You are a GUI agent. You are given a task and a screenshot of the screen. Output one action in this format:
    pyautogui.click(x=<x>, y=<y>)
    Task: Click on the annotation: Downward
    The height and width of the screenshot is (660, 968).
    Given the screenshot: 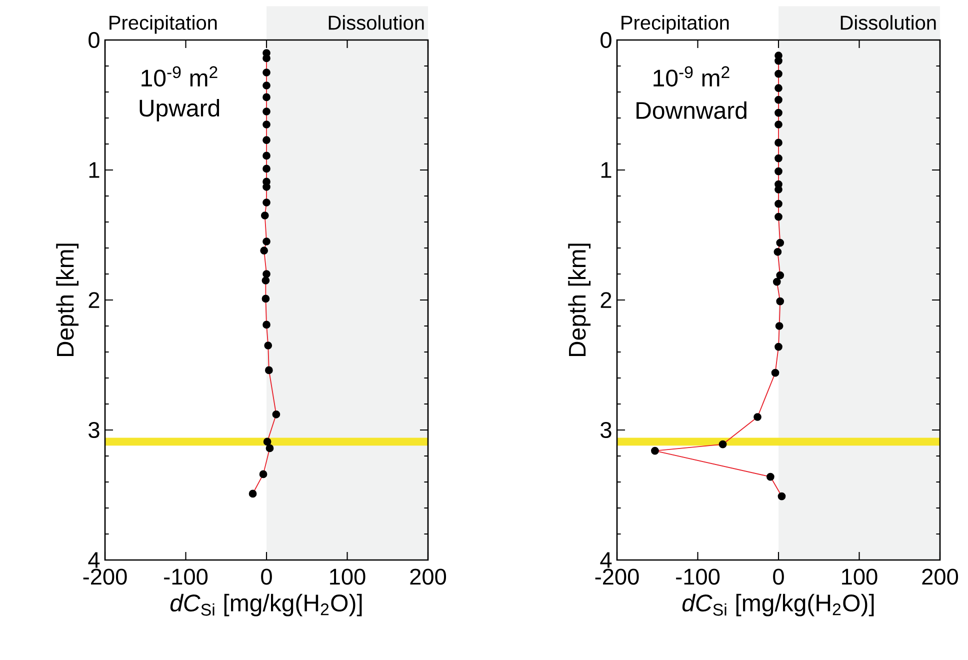 What is the action you would take?
    pyautogui.click(x=691, y=110)
    